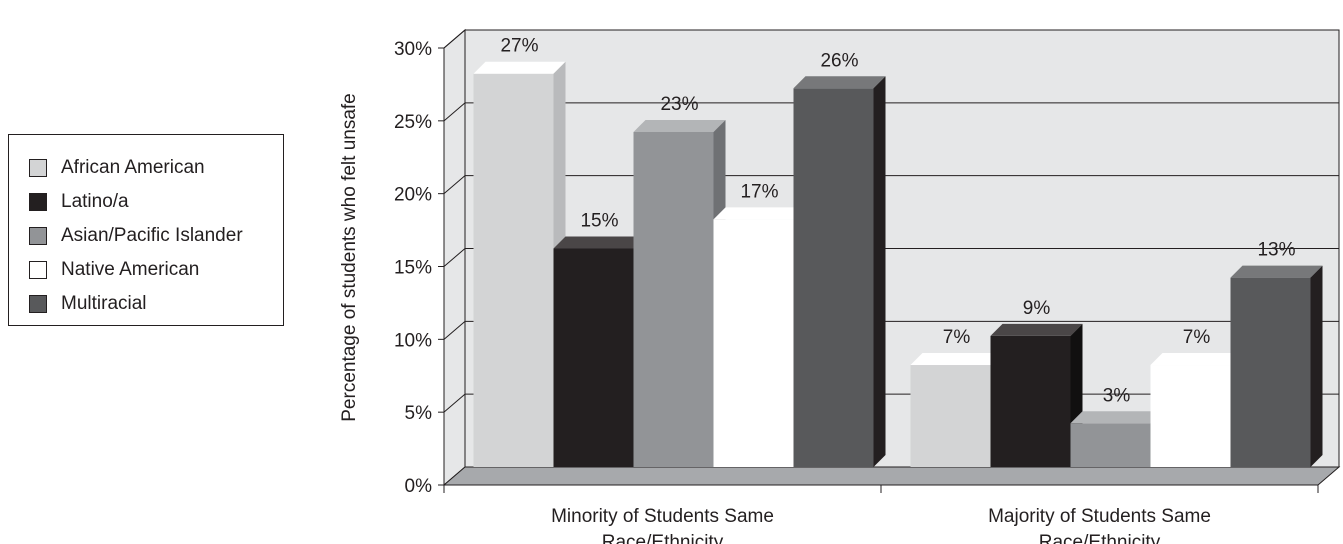 The image size is (1343, 544). What do you see at coordinates (1117, 395) in the screenshot?
I see `data-label: 3%` at bounding box center [1117, 395].